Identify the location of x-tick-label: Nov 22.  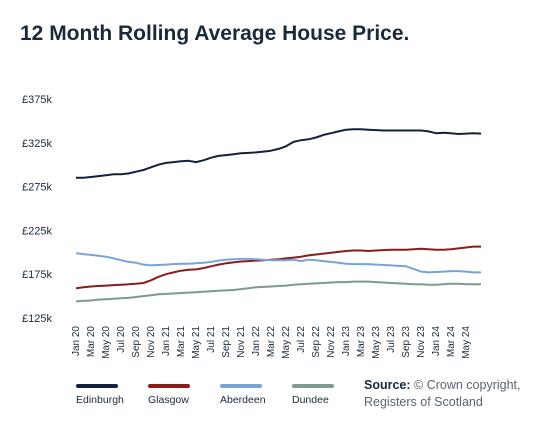
(331, 342).